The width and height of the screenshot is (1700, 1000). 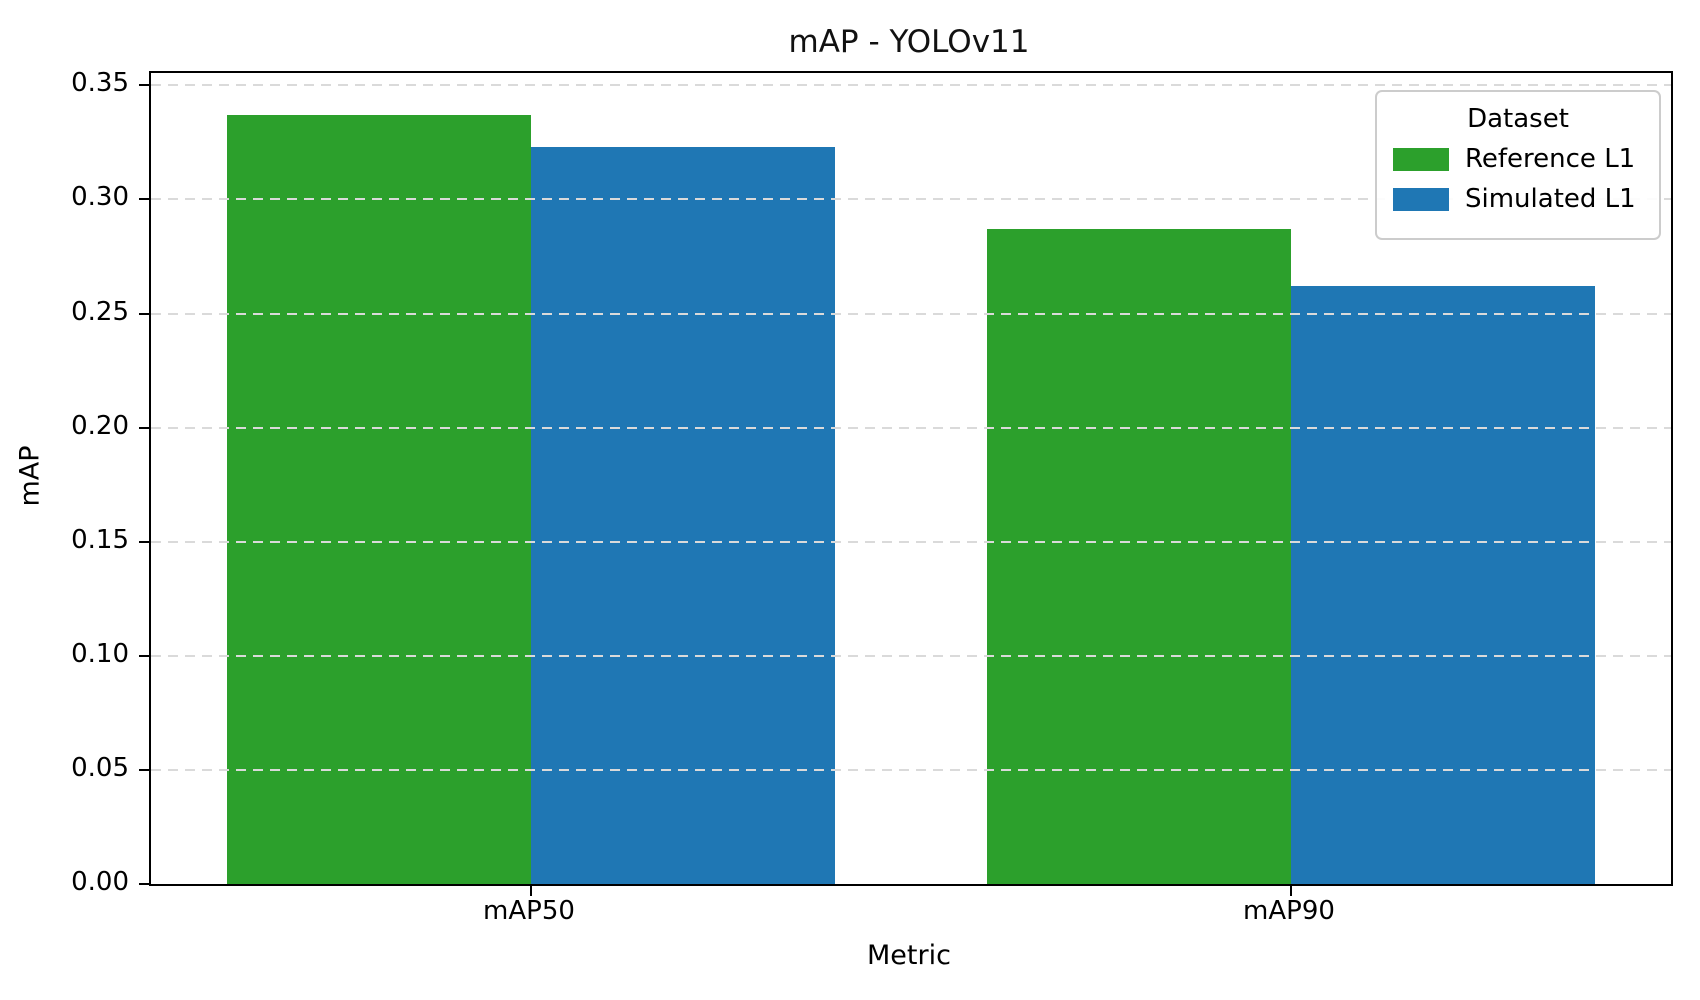 What do you see at coordinates (683, 515) in the screenshot?
I see `bar-simulated-l1-map50` at bounding box center [683, 515].